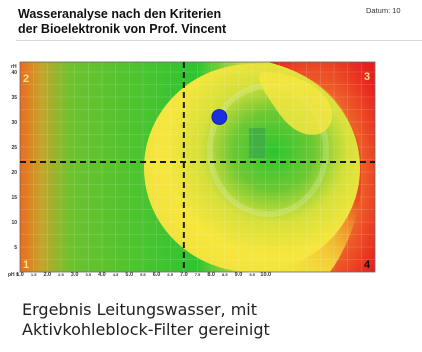  I want to click on y-tick-label: 20, so click(14, 173).